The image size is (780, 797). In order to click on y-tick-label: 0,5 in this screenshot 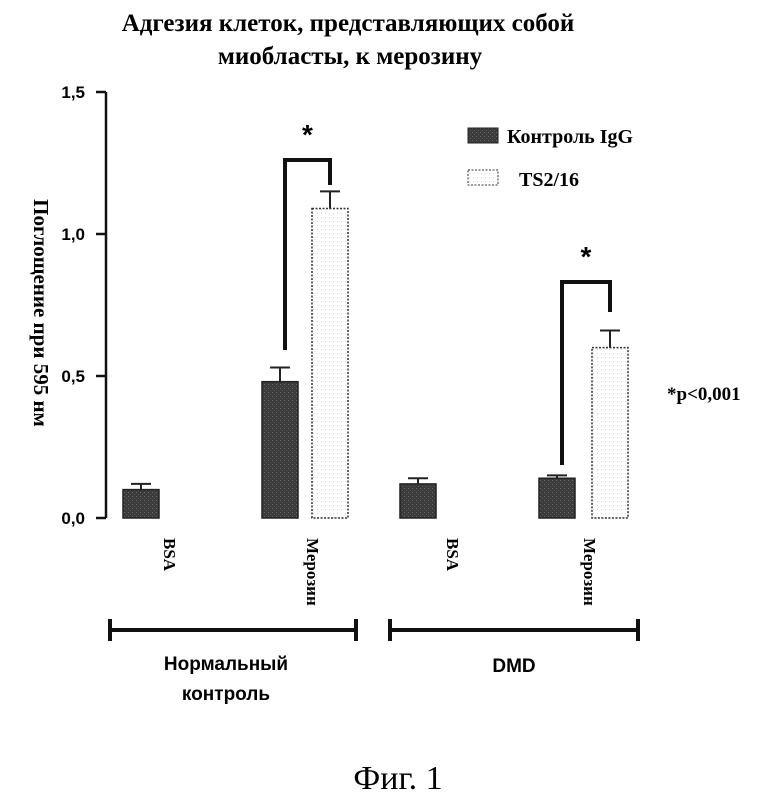, I will do `click(73, 376)`.